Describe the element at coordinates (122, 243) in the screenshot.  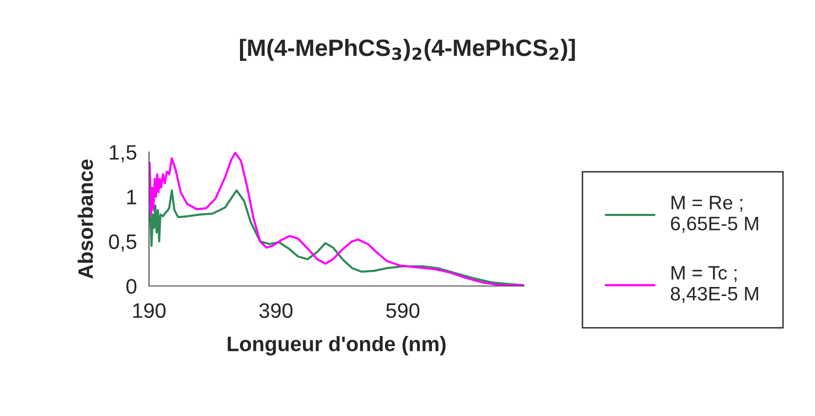
I see `y-tick-label: 0,5` at that location.